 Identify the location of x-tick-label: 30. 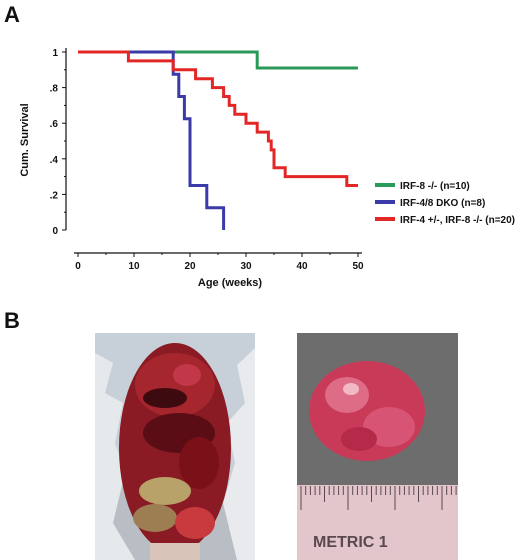
(246, 266).